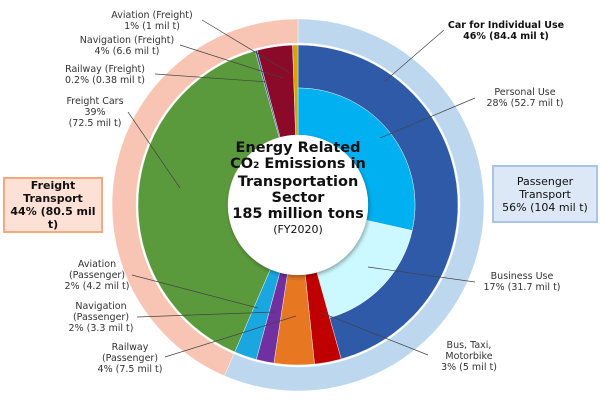 The height and width of the screenshot is (400, 600). What do you see at coordinates (298, 164) in the screenshot?
I see `title-line: CO2 Emissions in` at bounding box center [298, 164].